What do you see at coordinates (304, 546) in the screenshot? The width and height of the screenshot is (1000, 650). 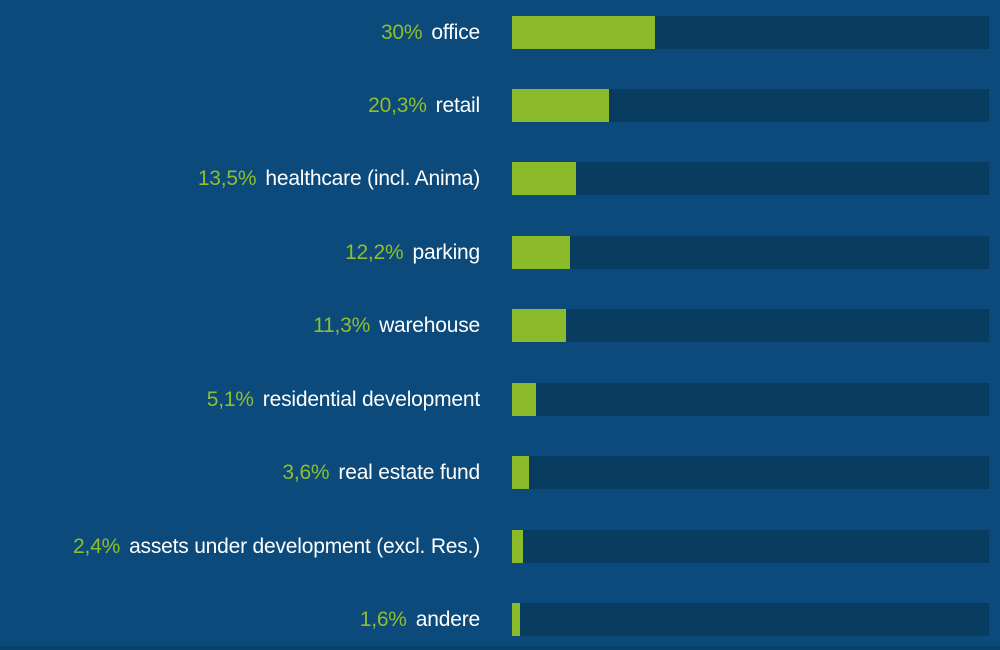 I see `row-category-label: assets under development (excl. Res.)` at bounding box center [304, 546].